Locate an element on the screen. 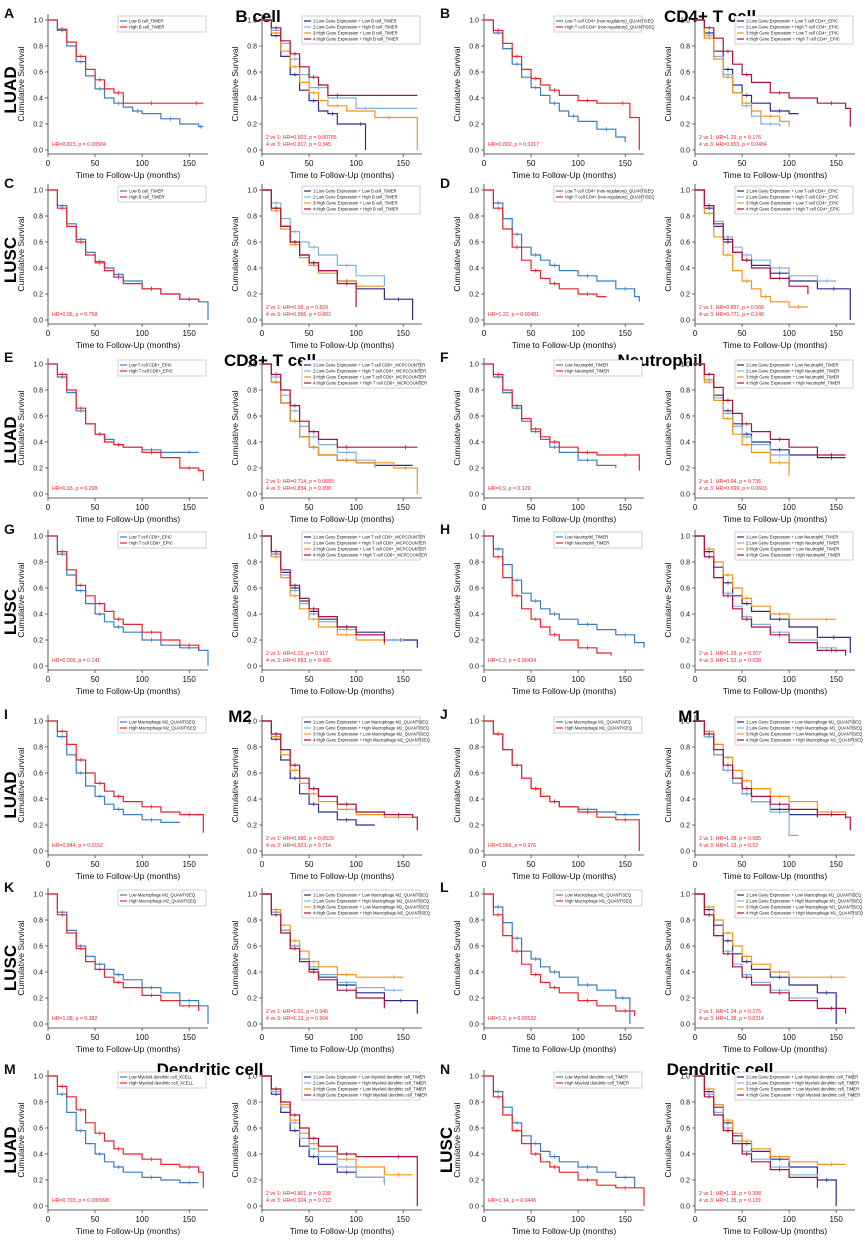  stats-text: 4 vs 3: HR=0.817, p = 0.345 is located at coordinates (298, 145).